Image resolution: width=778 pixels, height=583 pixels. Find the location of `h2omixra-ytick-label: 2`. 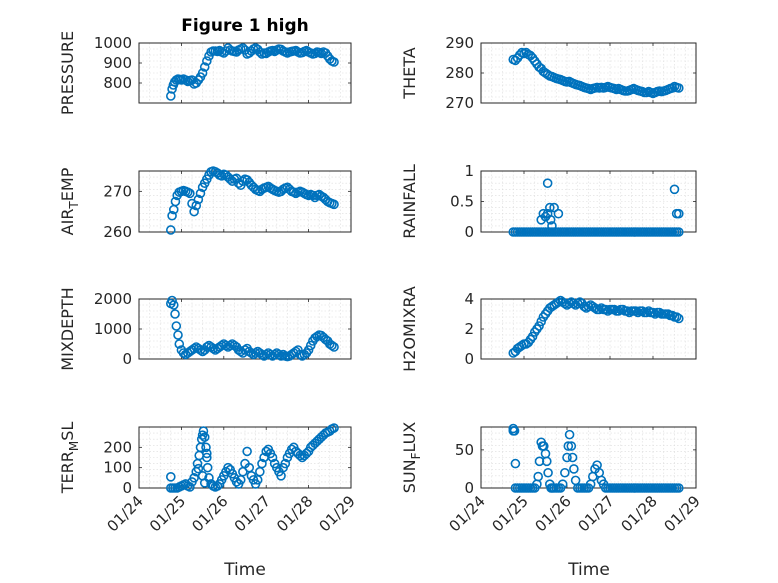

h2omixra-ytick-label: 2 is located at coordinates (469, 329).